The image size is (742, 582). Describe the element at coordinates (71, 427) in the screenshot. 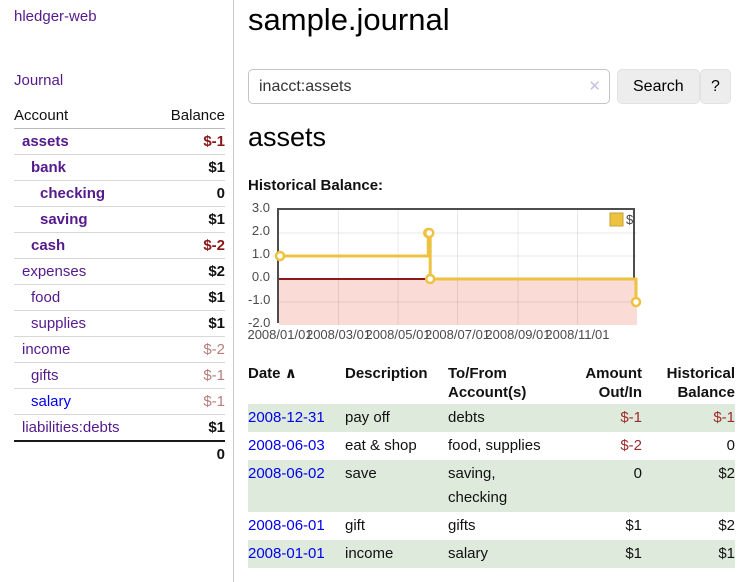

I see `account-link-liabilities-debts: liabilities:debts` at that location.